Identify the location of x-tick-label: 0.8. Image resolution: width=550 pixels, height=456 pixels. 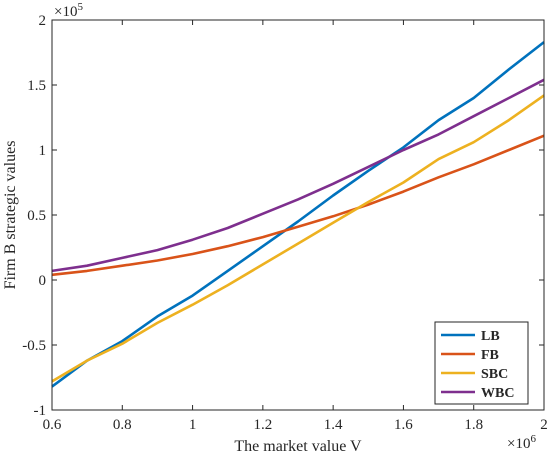
(122, 425).